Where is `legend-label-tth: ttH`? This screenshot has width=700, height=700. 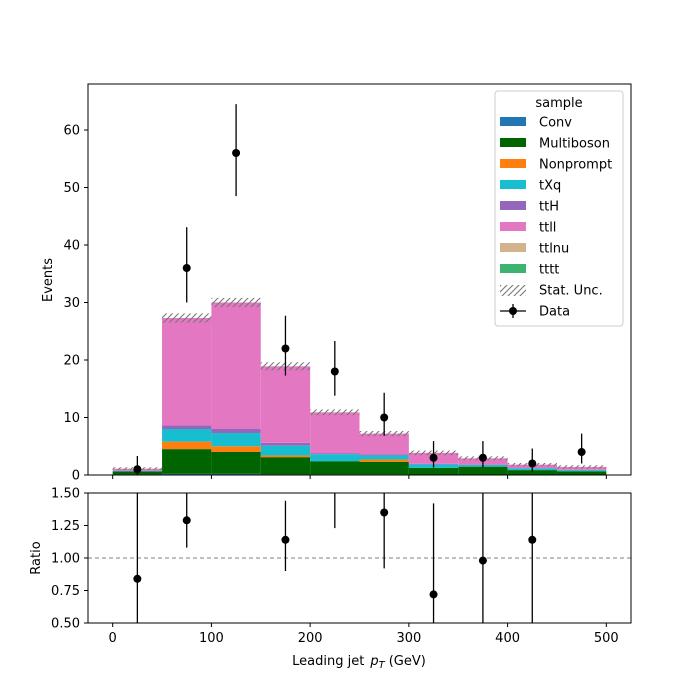 legend-label-tth: ttH is located at coordinates (549, 207).